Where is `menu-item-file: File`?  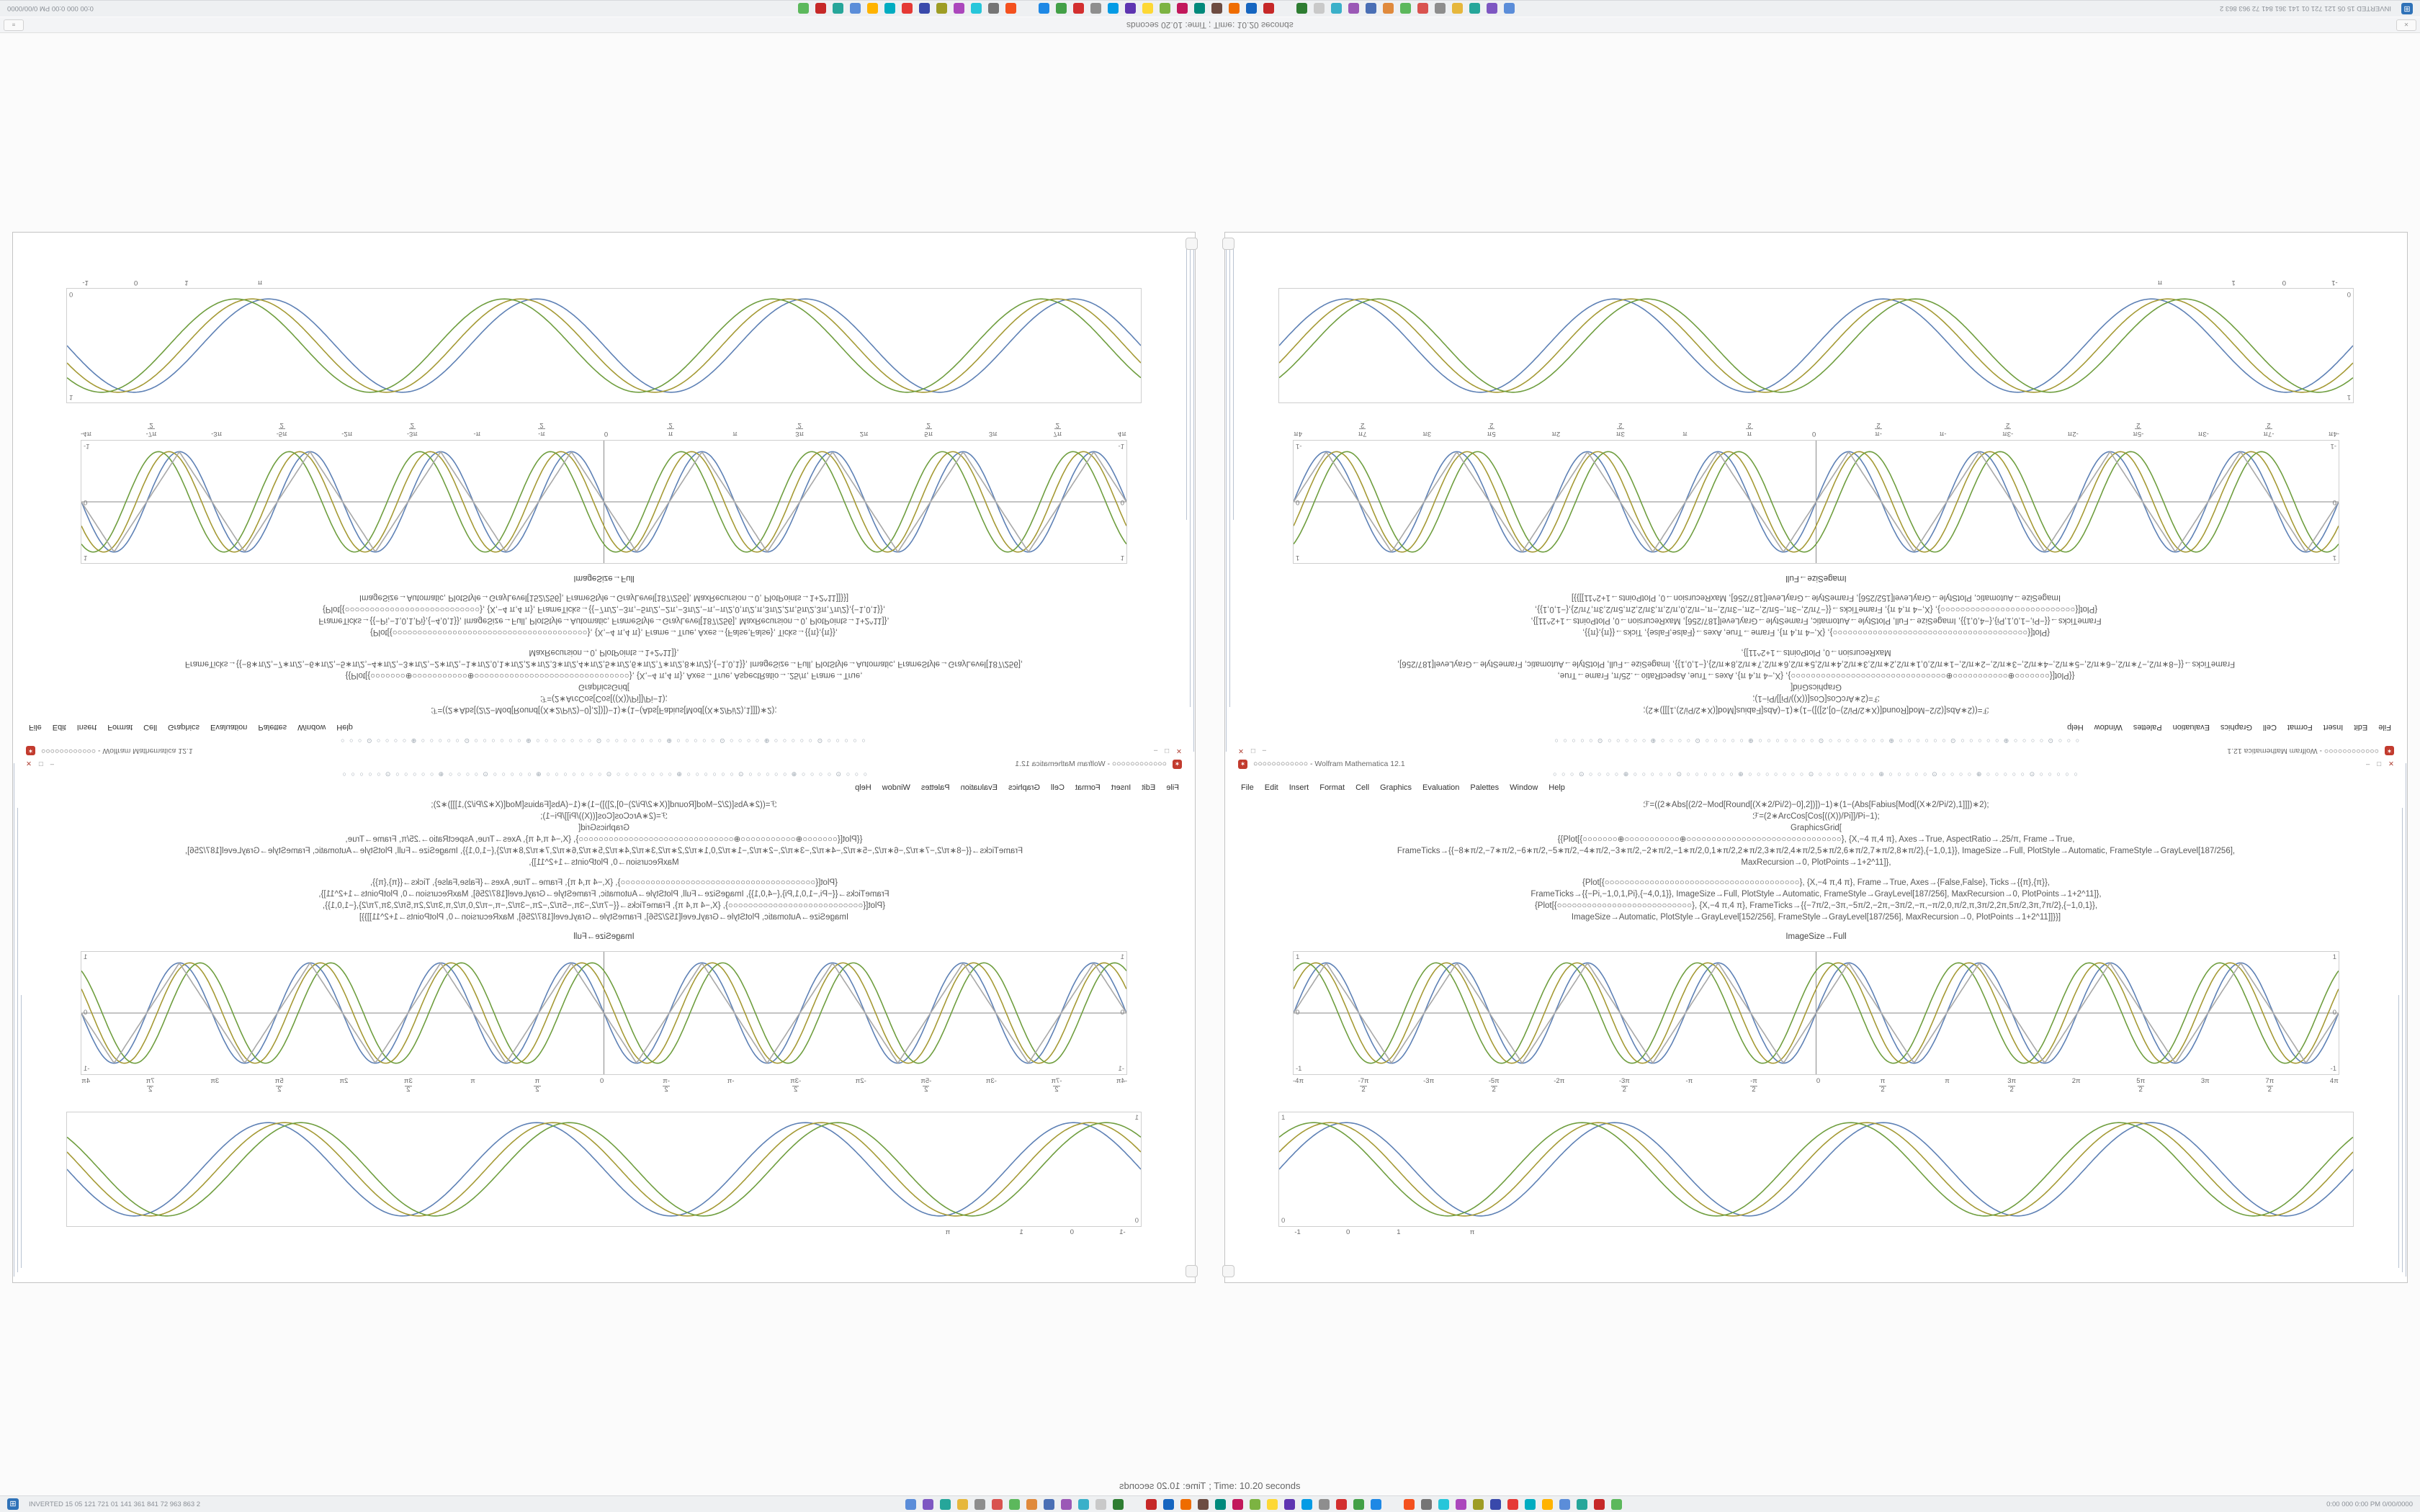
menu-item-file: File is located at coordinates (35, 727).